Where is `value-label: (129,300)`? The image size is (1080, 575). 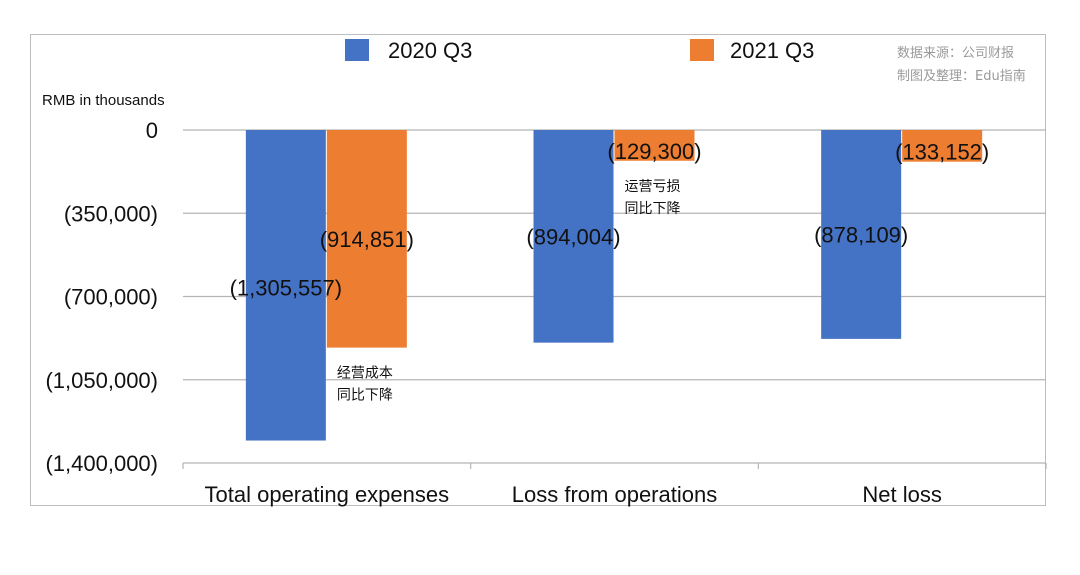
value-label: (129,300) is located at coordinates (654, 151).